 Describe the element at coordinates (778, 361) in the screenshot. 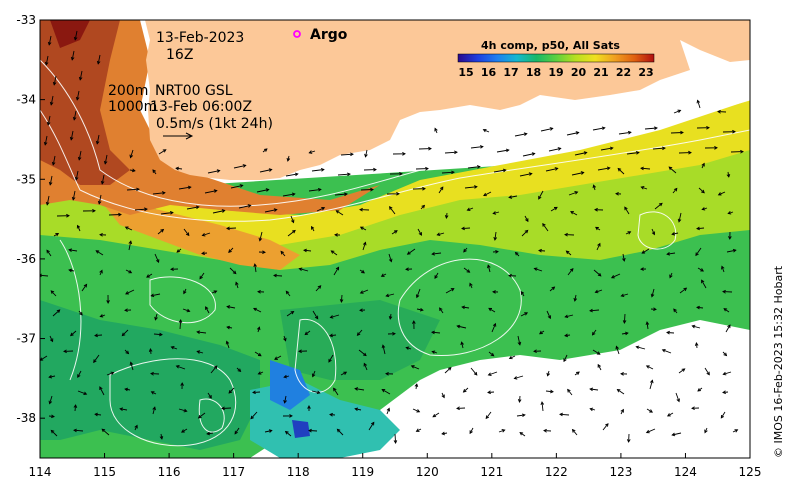

I see `credit-label: © IMOS 16-Feb-2023 15:32 Hobart` at that location.